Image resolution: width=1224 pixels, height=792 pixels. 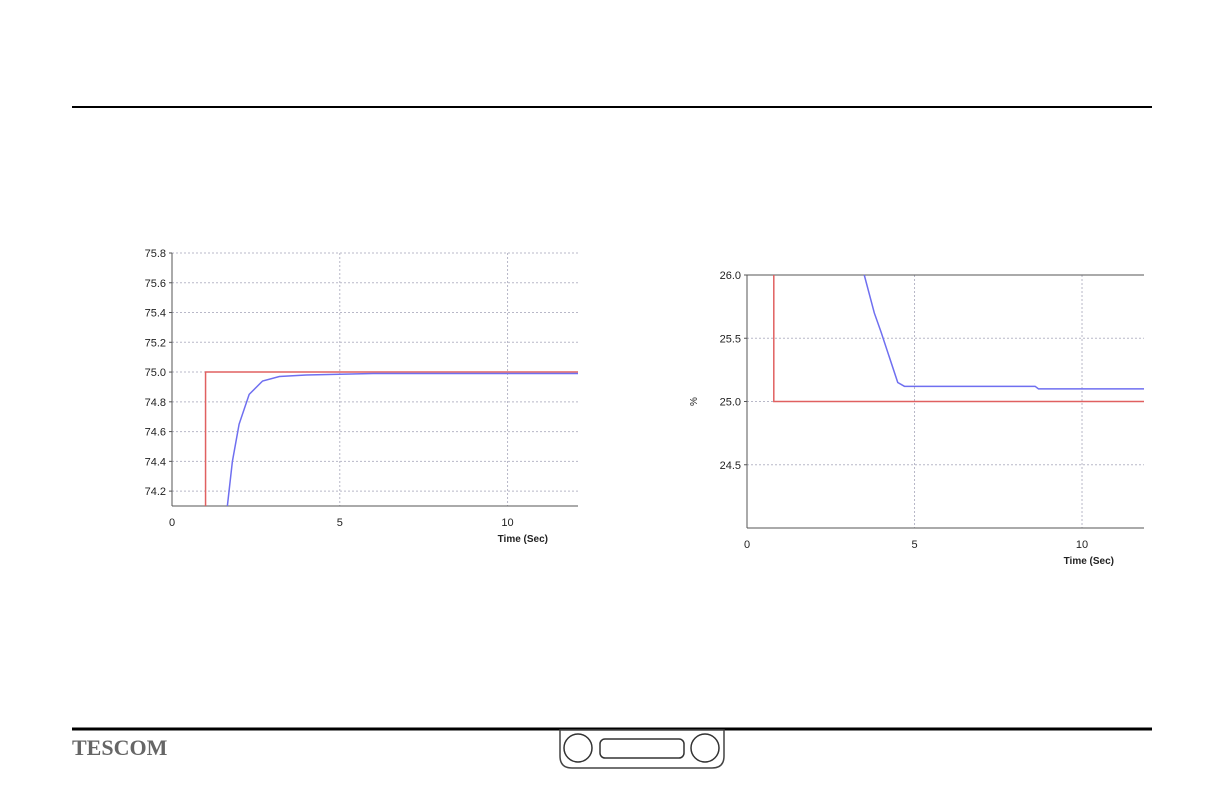 What do you see at coordinates (730, 276) in the screenshot?
I see `y-tick-label: 26.0` at bounding box center [730, 276].